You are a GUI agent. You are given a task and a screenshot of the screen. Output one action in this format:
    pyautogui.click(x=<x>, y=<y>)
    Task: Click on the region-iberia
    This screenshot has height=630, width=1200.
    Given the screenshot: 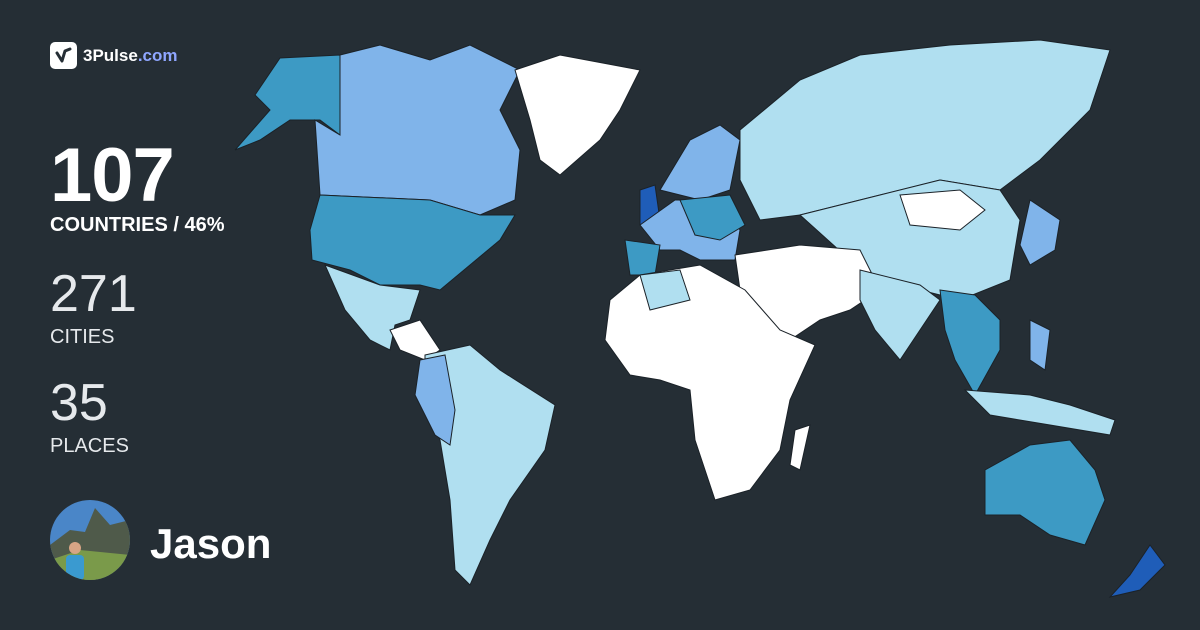 What is the action you would take?
    pyautogui.click(x=642, y=257)
    